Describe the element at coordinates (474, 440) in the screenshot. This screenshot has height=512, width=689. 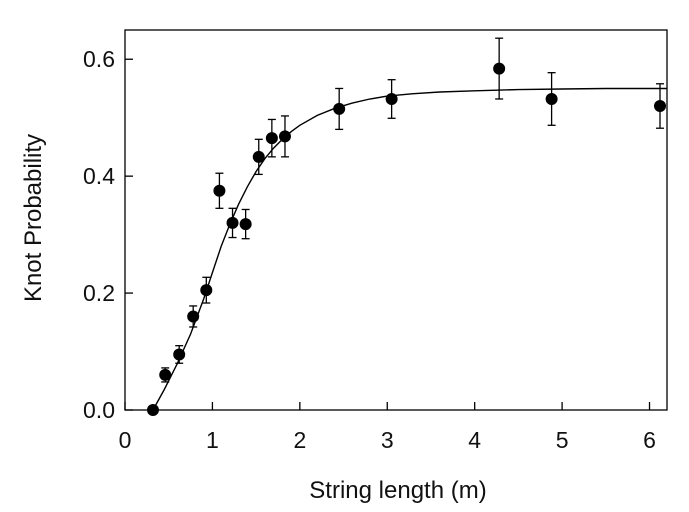
I see `x-tick-label: 4` at that location.